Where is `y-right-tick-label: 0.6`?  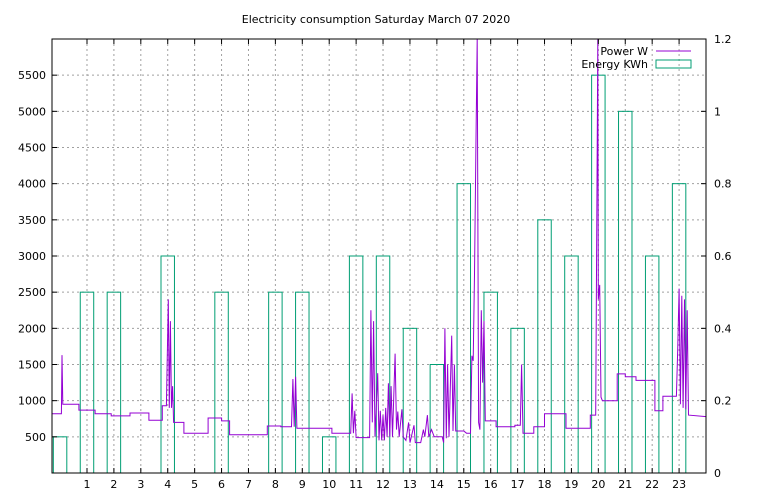 y-right-tick-label: 0.6 is located at coordinates (723, 256).